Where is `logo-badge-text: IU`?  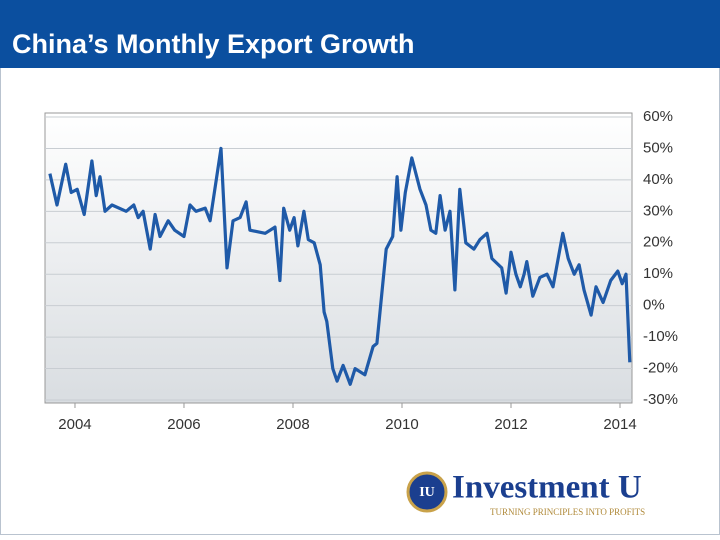
logo-badge-text: IU is located at coordinates (427, 492).